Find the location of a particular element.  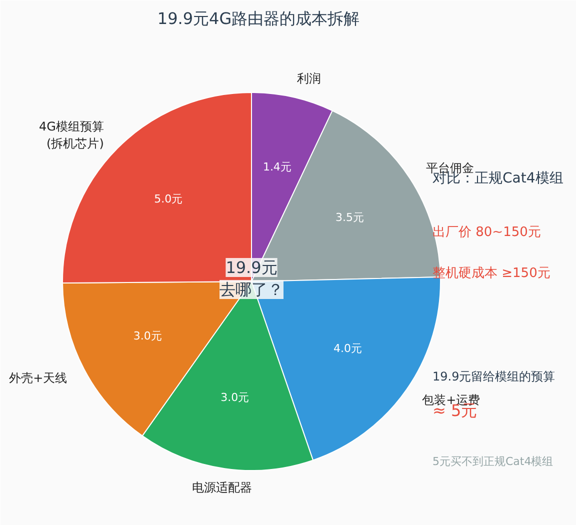

slice-label: 外壳+天线 is located at coordinates (38, 377).